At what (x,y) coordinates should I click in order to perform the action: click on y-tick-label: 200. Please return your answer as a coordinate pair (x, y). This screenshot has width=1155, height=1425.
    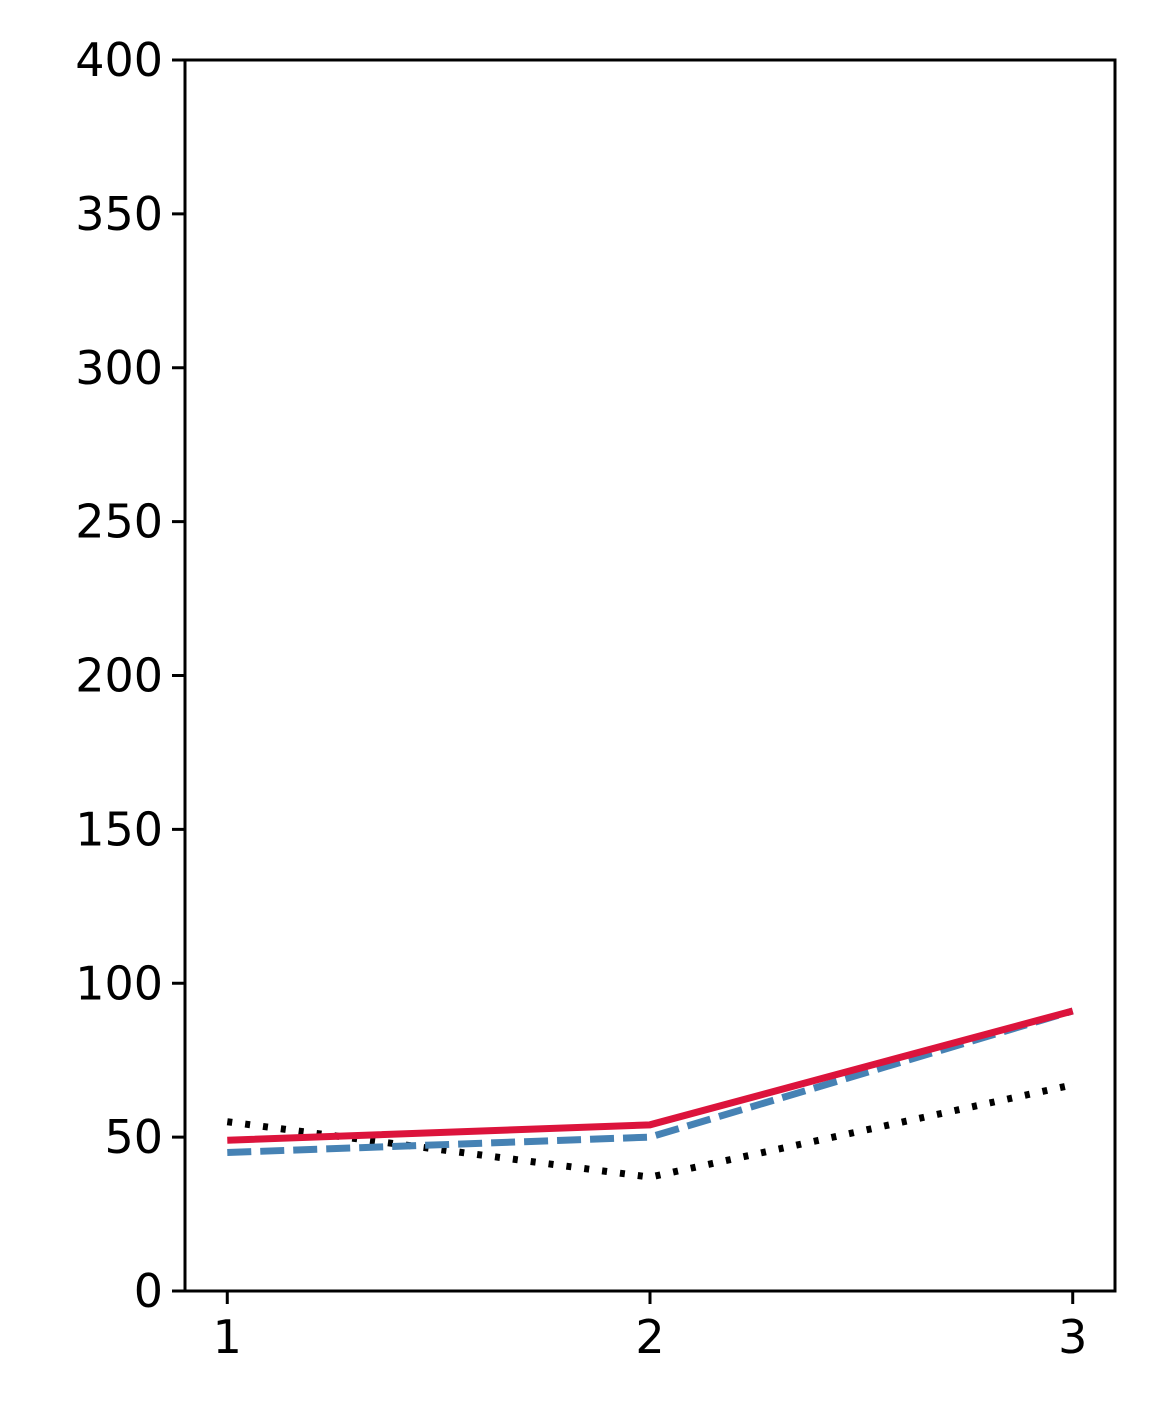
    Looking at the image, I should click on (119, 676).